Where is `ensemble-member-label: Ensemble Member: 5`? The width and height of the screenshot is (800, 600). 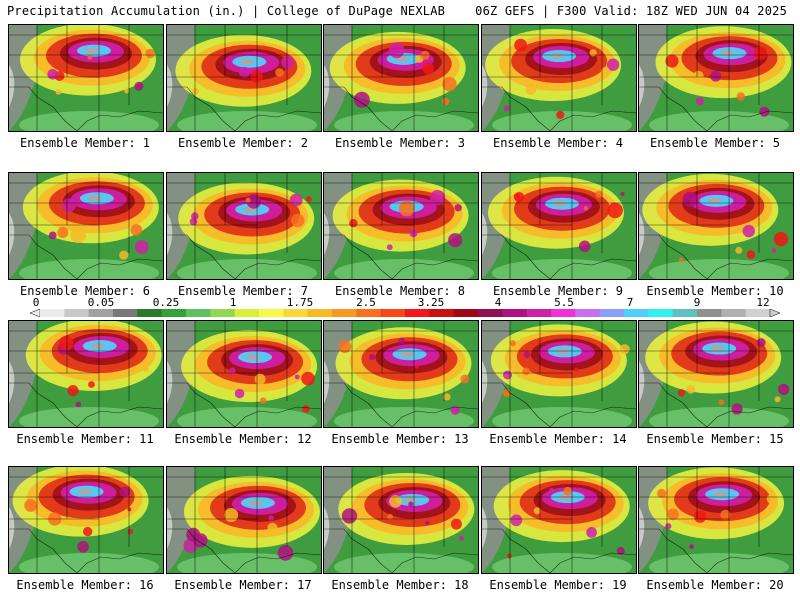
ensemble-member-label: Ensemble Member: 5 is located at coordinates (715, 143).